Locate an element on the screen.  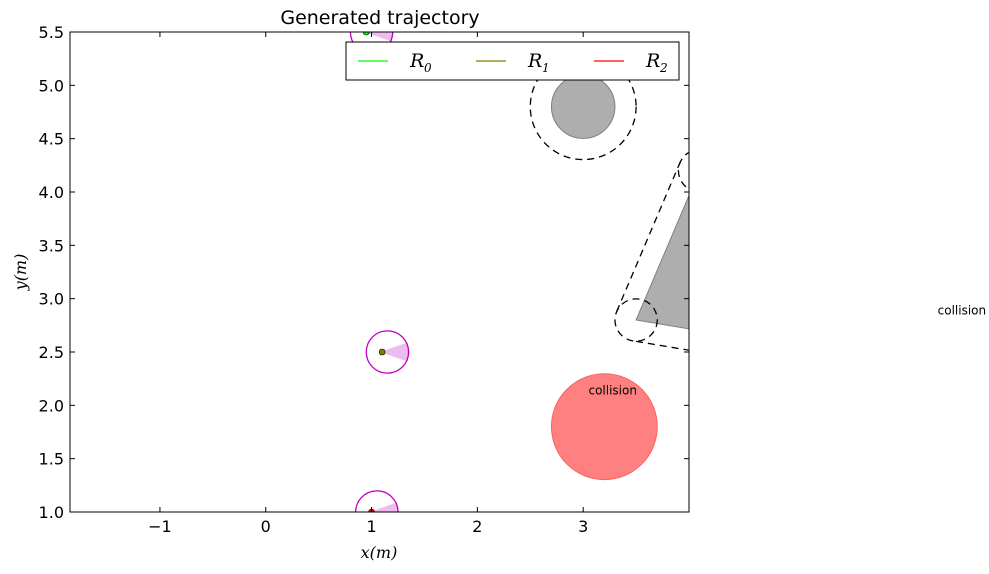
y-tick-label: 3.5 is located at coordinates (51, 245).